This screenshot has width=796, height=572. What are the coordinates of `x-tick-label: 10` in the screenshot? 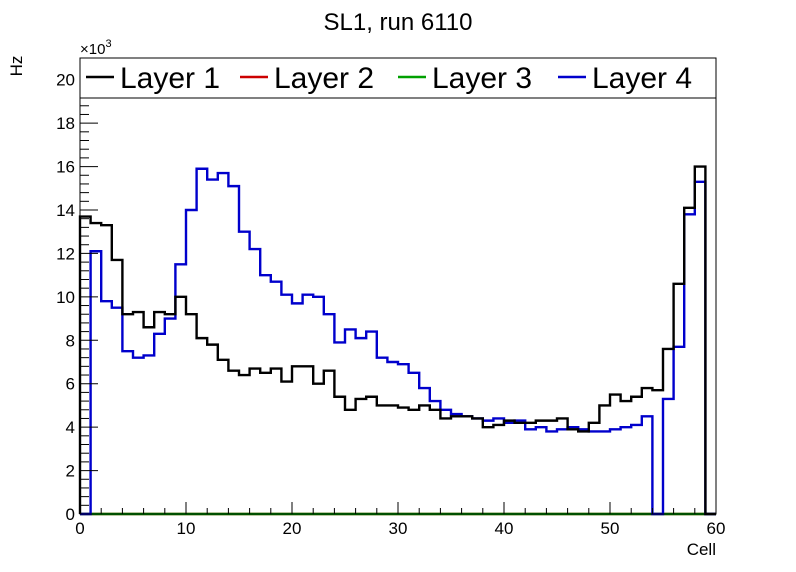 It's located at (186, 528).